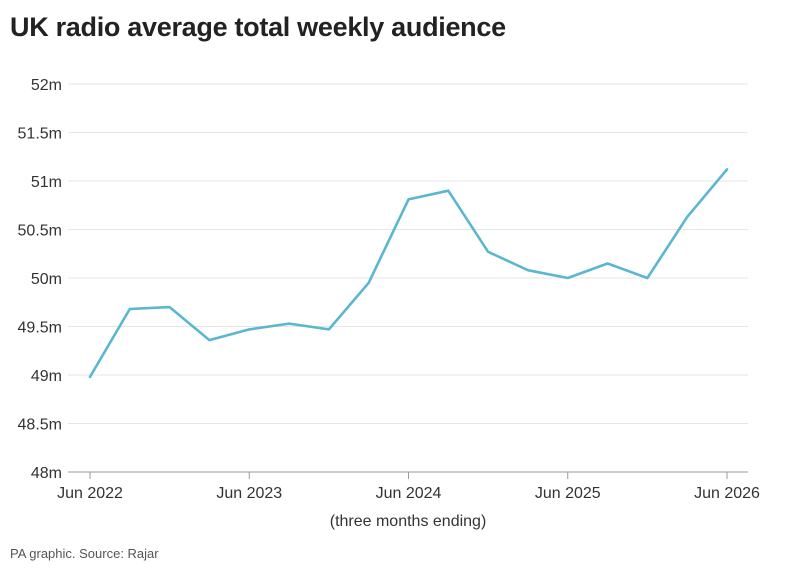  What do you see at coordinates (727, 493) in the screenshot?
I see `x-tick-label: Jun 2026` at bounding box center [727, 493].